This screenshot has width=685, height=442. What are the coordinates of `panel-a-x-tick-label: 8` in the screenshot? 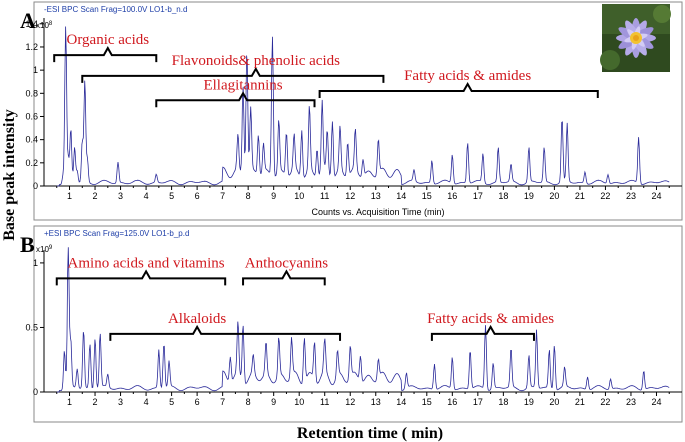 It's located at (248, 196).